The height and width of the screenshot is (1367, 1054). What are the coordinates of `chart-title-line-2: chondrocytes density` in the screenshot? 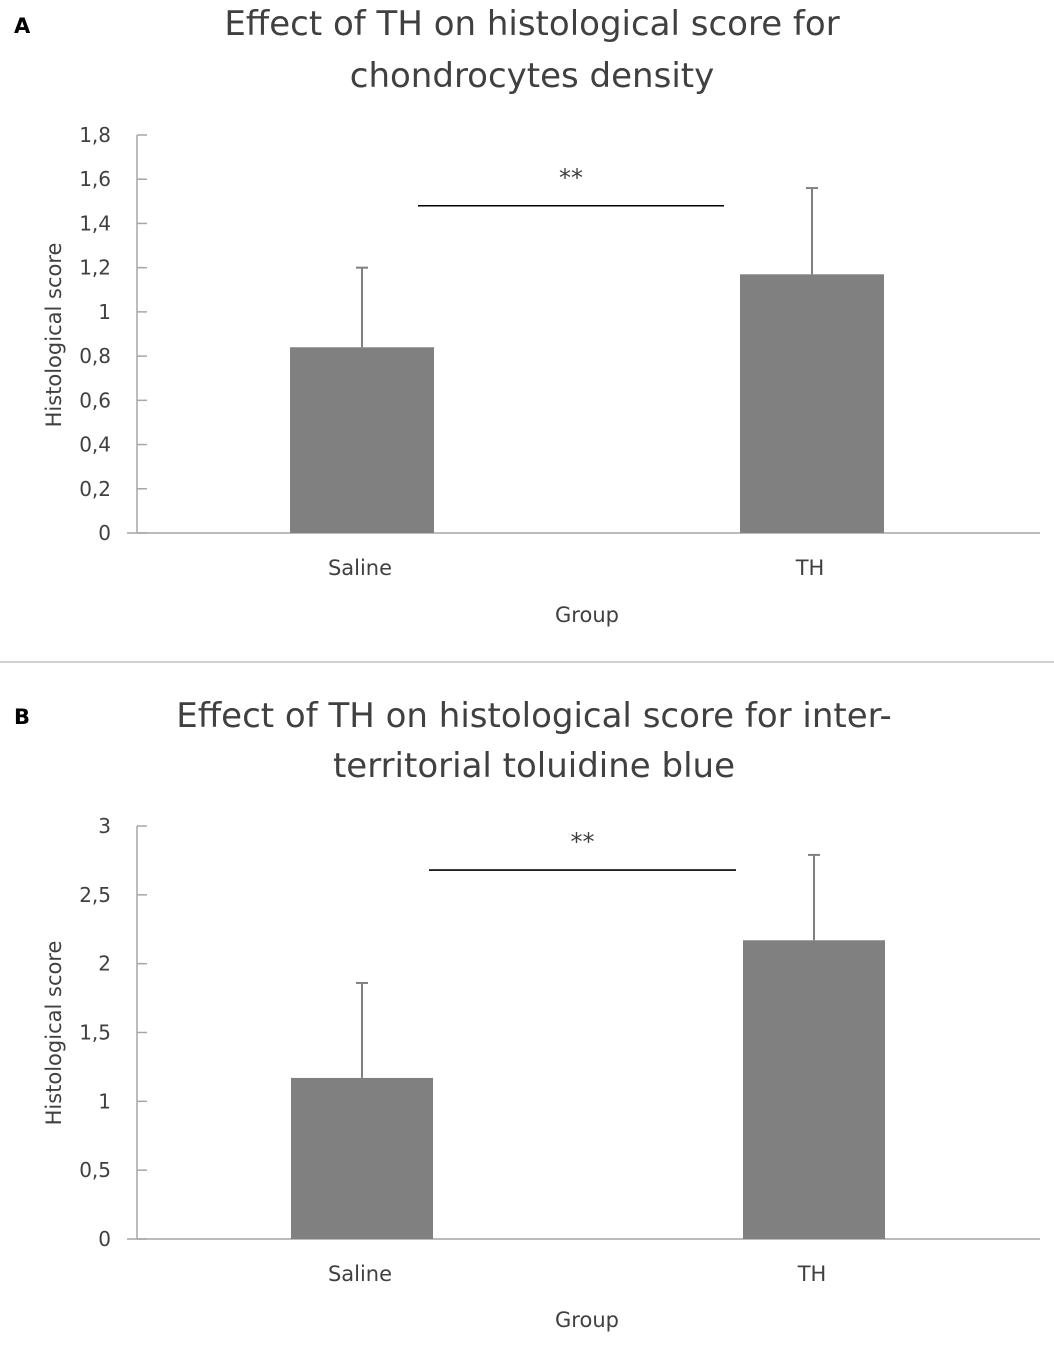 It's located at (532, 76).